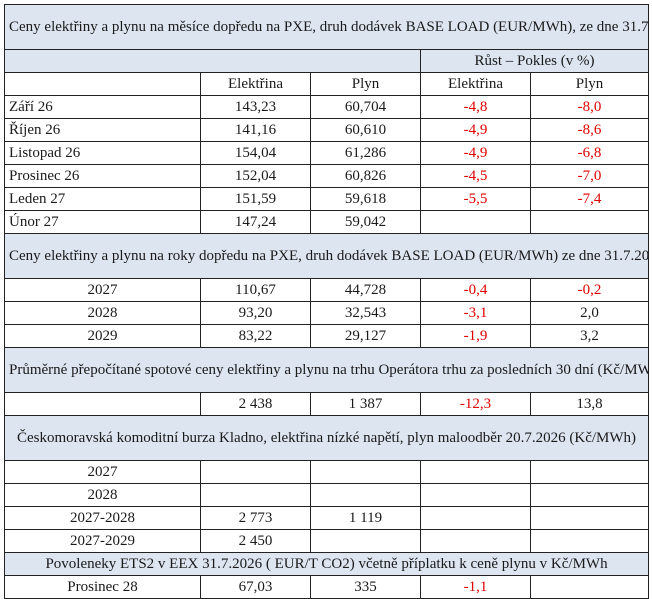 The image size is (652, 599). I want to click on gas-change: -8,6, so click(589, 130).